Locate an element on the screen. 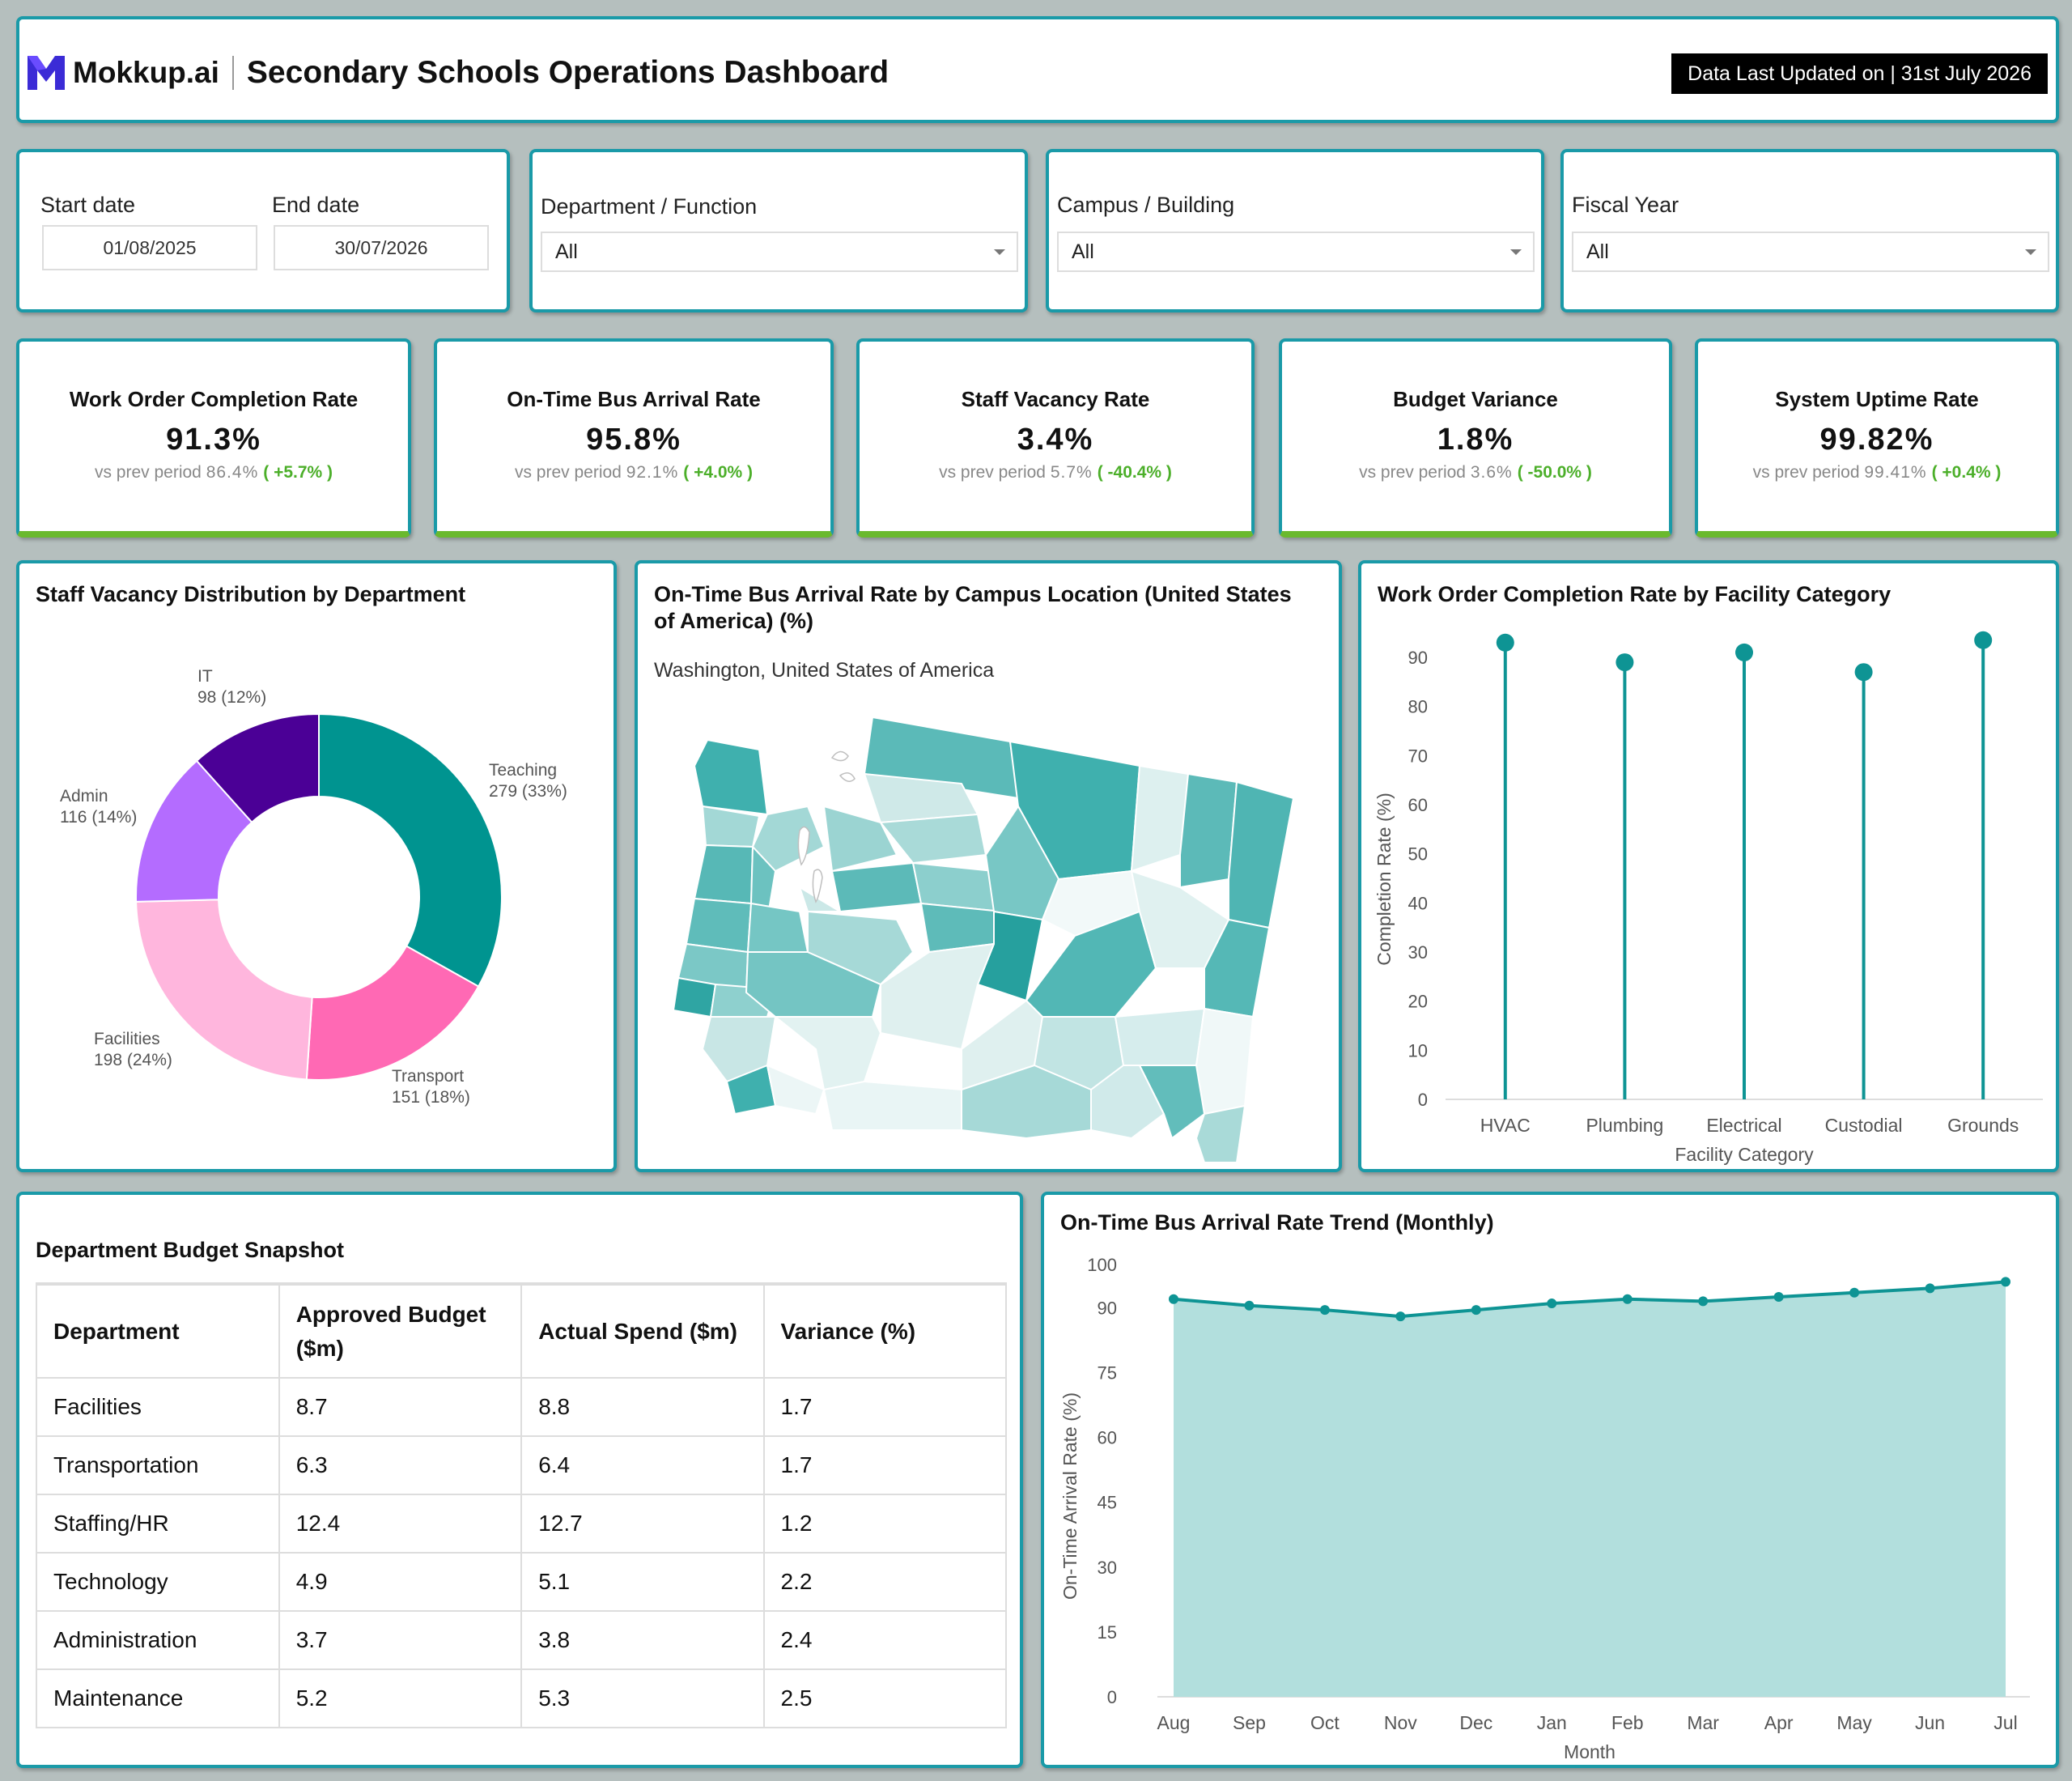  kpi-comparison: vs prev period 99.41%( +0.4% ) is located at coordinates (1877, 472).